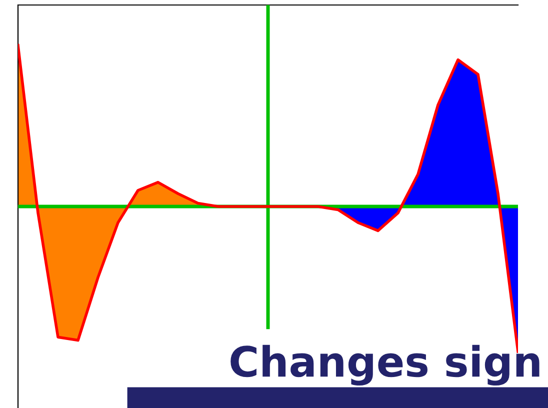  I want to click on annotation: Changes sign, so click(385, 365).